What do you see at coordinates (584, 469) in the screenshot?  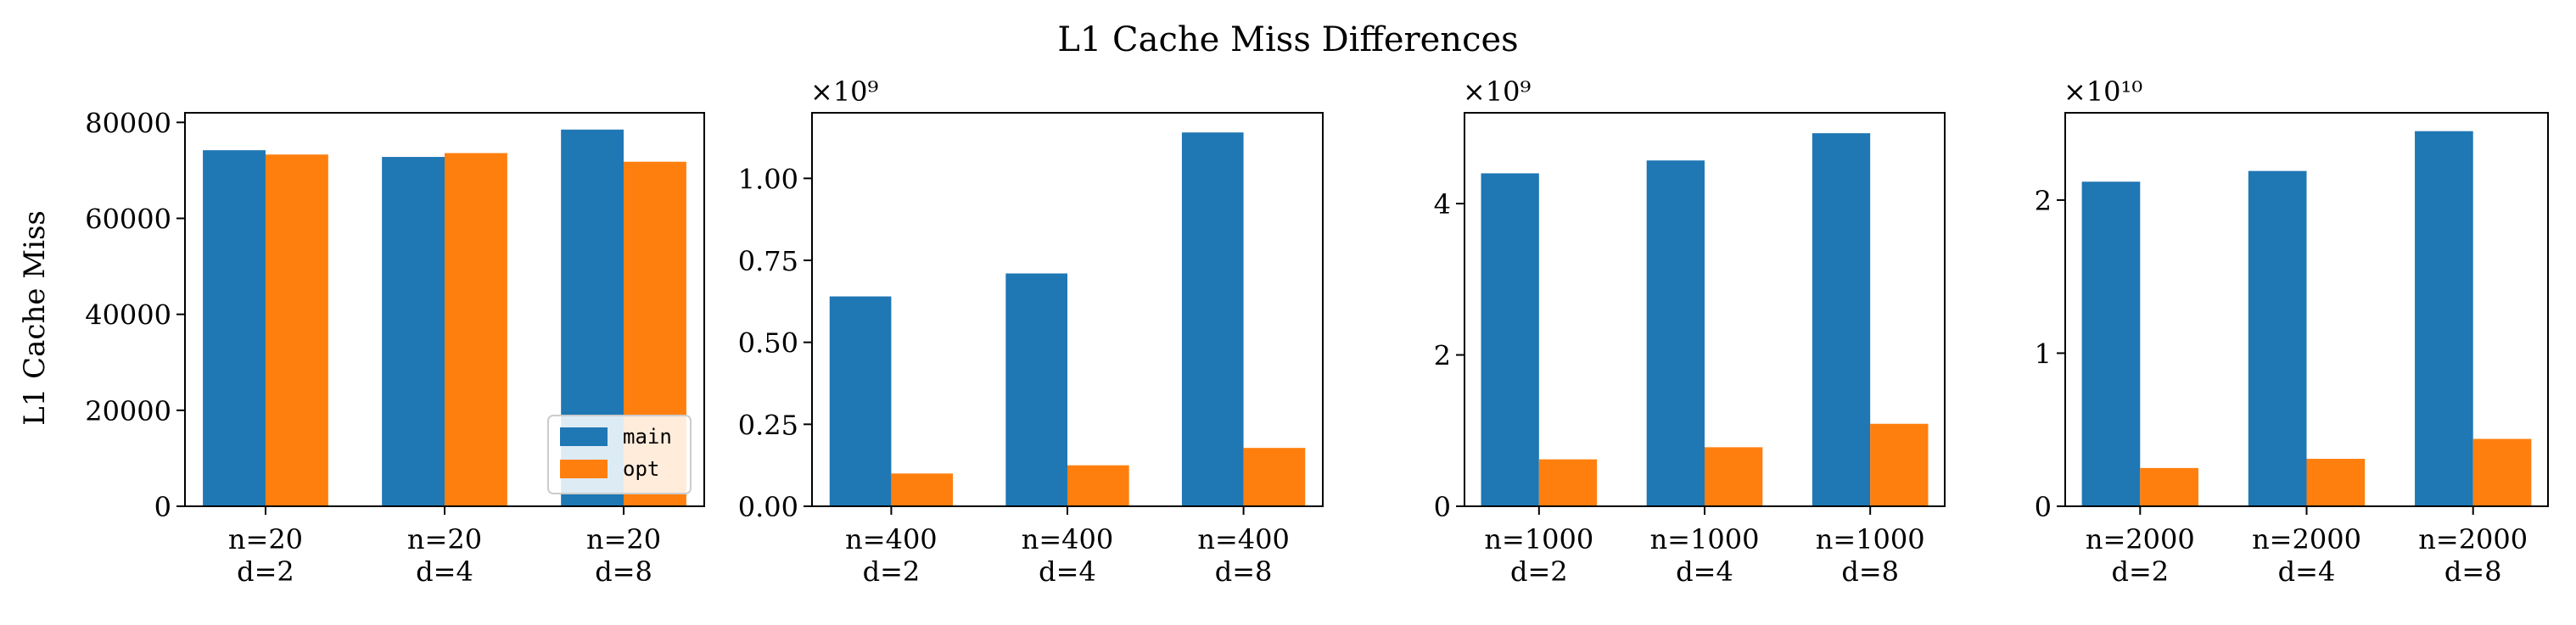 I see `legend-swatch-opt` at bounding box center [584, 469].